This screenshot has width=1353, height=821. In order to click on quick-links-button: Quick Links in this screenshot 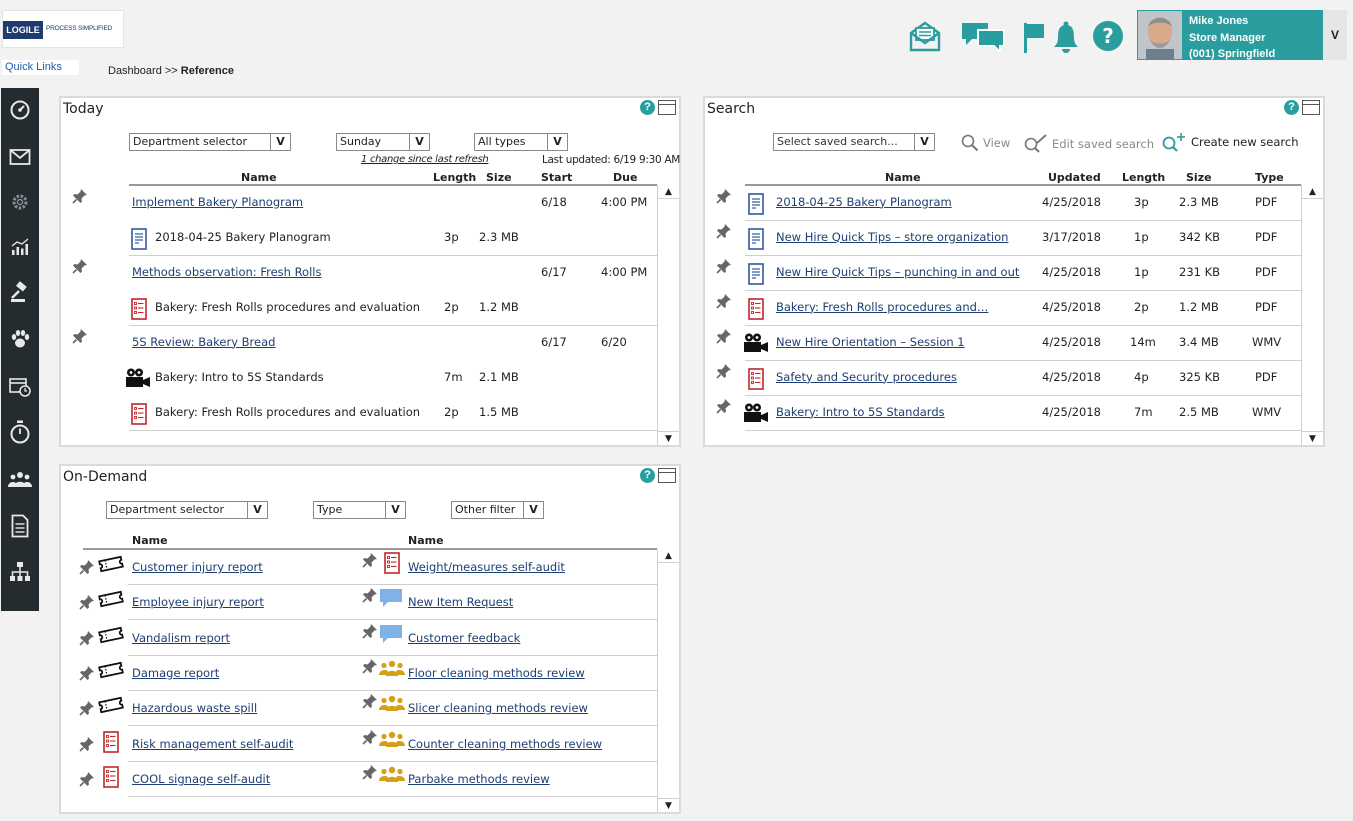, I will do `click(40, 67)`.